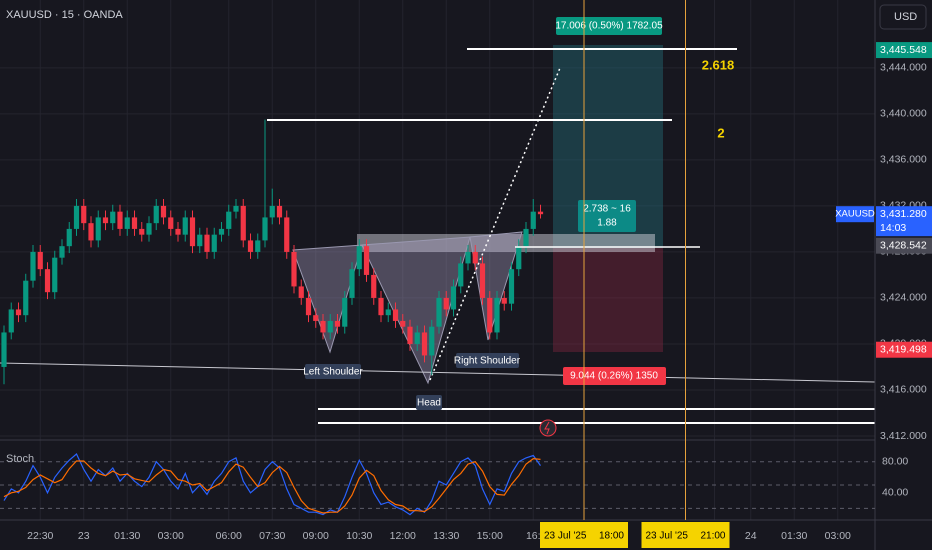  Describe the element at coordinates (903, 50) in the screenshot. I see `price-badge-label: 3,445.548` at that location.